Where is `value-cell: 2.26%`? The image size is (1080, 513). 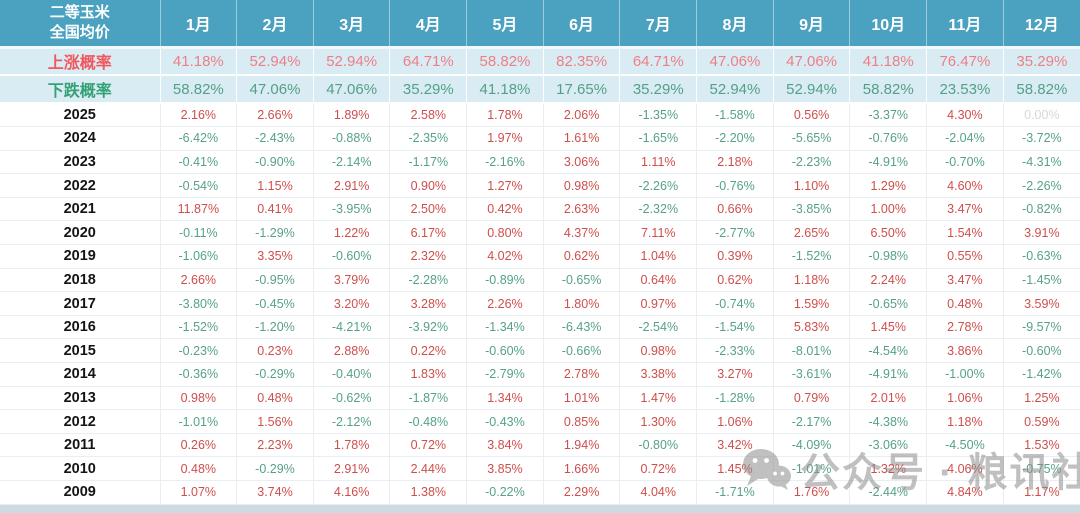 value-cell: 2.26% is located at coordinates (505, 303).